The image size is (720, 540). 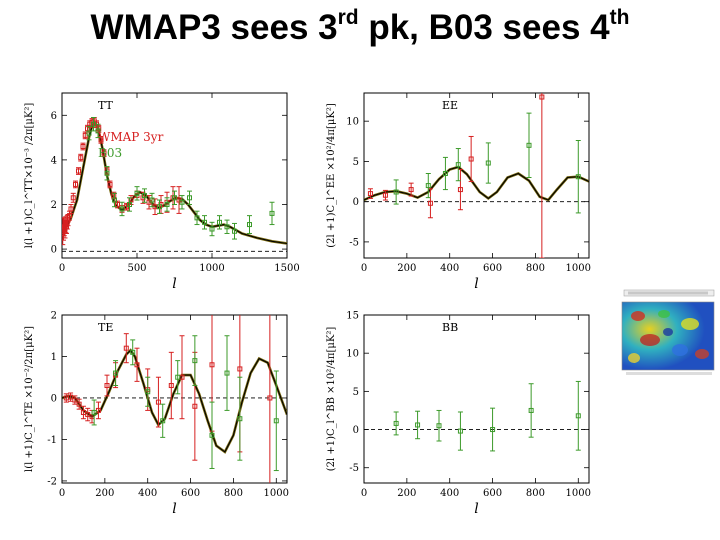 I want to click on ee-x-axis-label: l, so click(x=476, y=284).